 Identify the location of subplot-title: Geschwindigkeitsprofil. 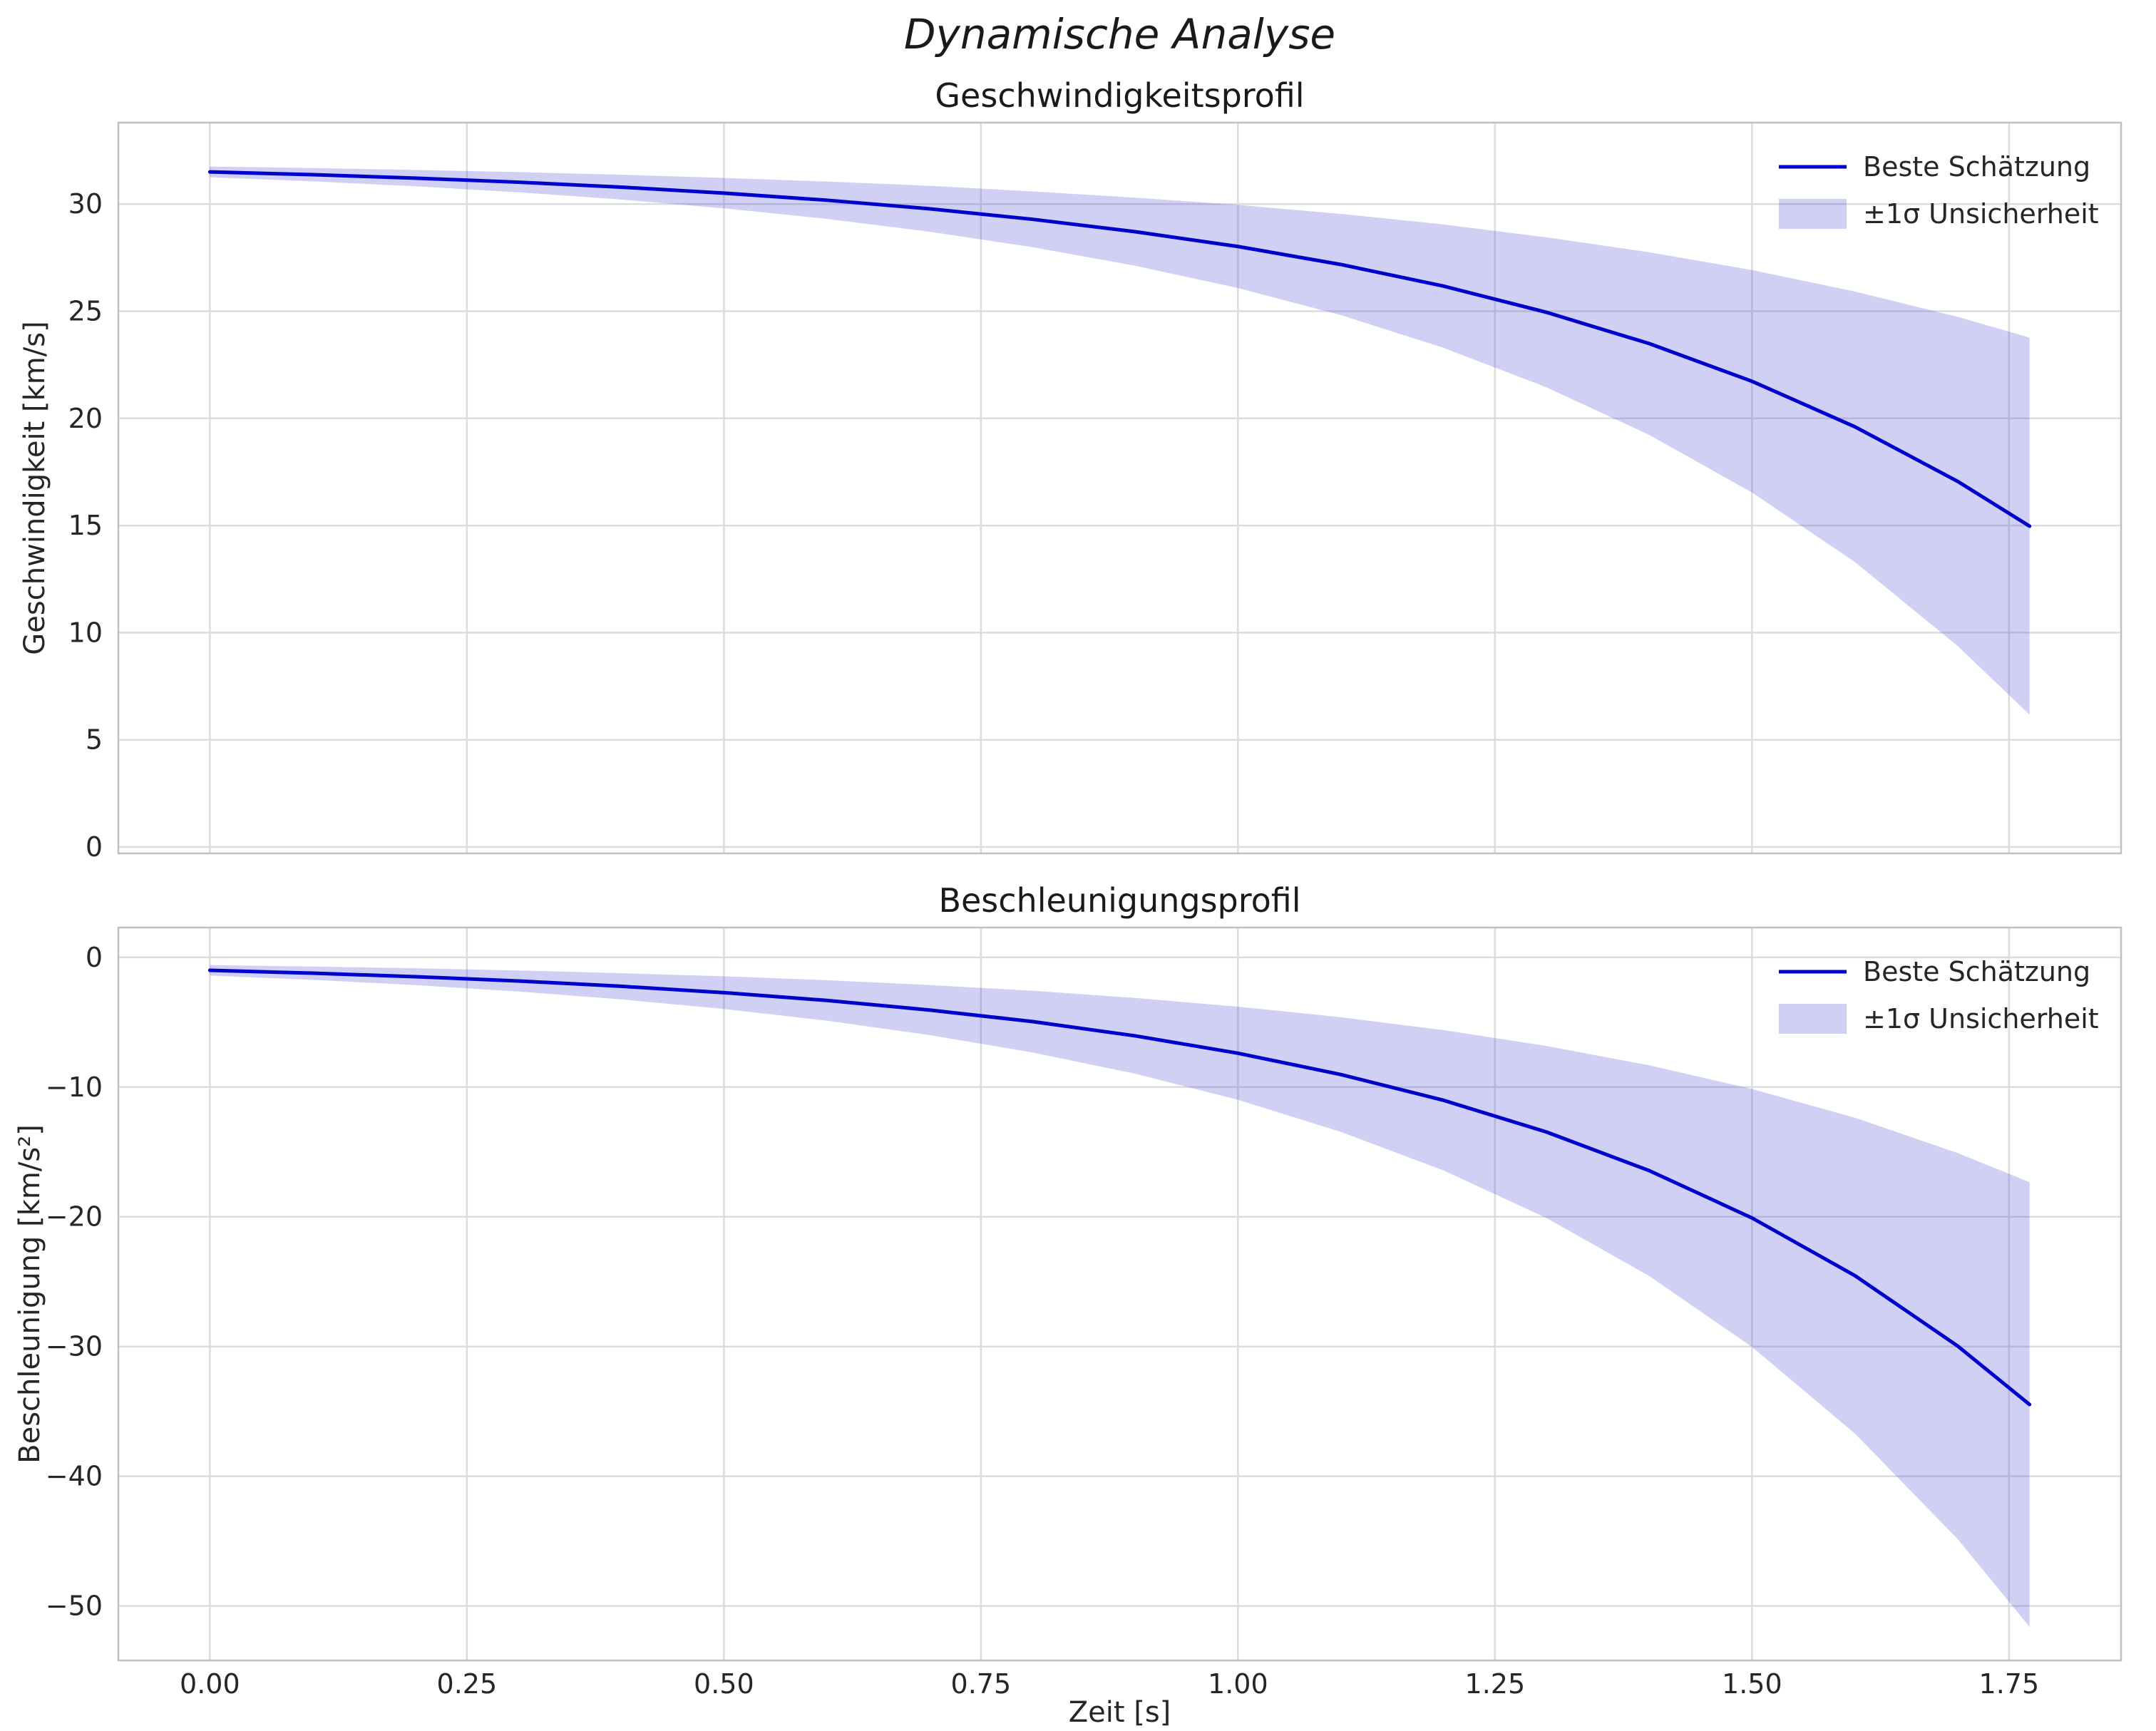
(1119, 95).